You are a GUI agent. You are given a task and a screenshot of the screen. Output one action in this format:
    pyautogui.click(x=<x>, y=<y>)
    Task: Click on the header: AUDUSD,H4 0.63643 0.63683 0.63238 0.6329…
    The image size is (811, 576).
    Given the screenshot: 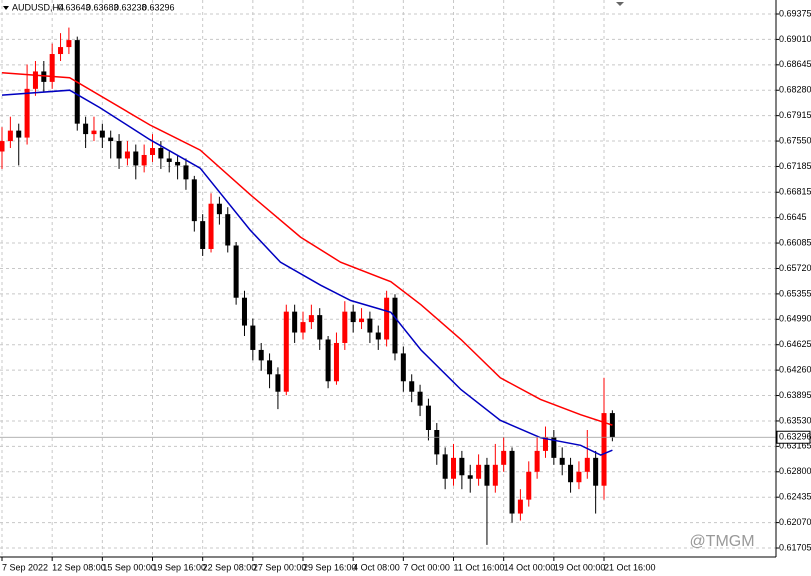 What is the action you would take?
    pyautogui.click(x=89, y=7)
    